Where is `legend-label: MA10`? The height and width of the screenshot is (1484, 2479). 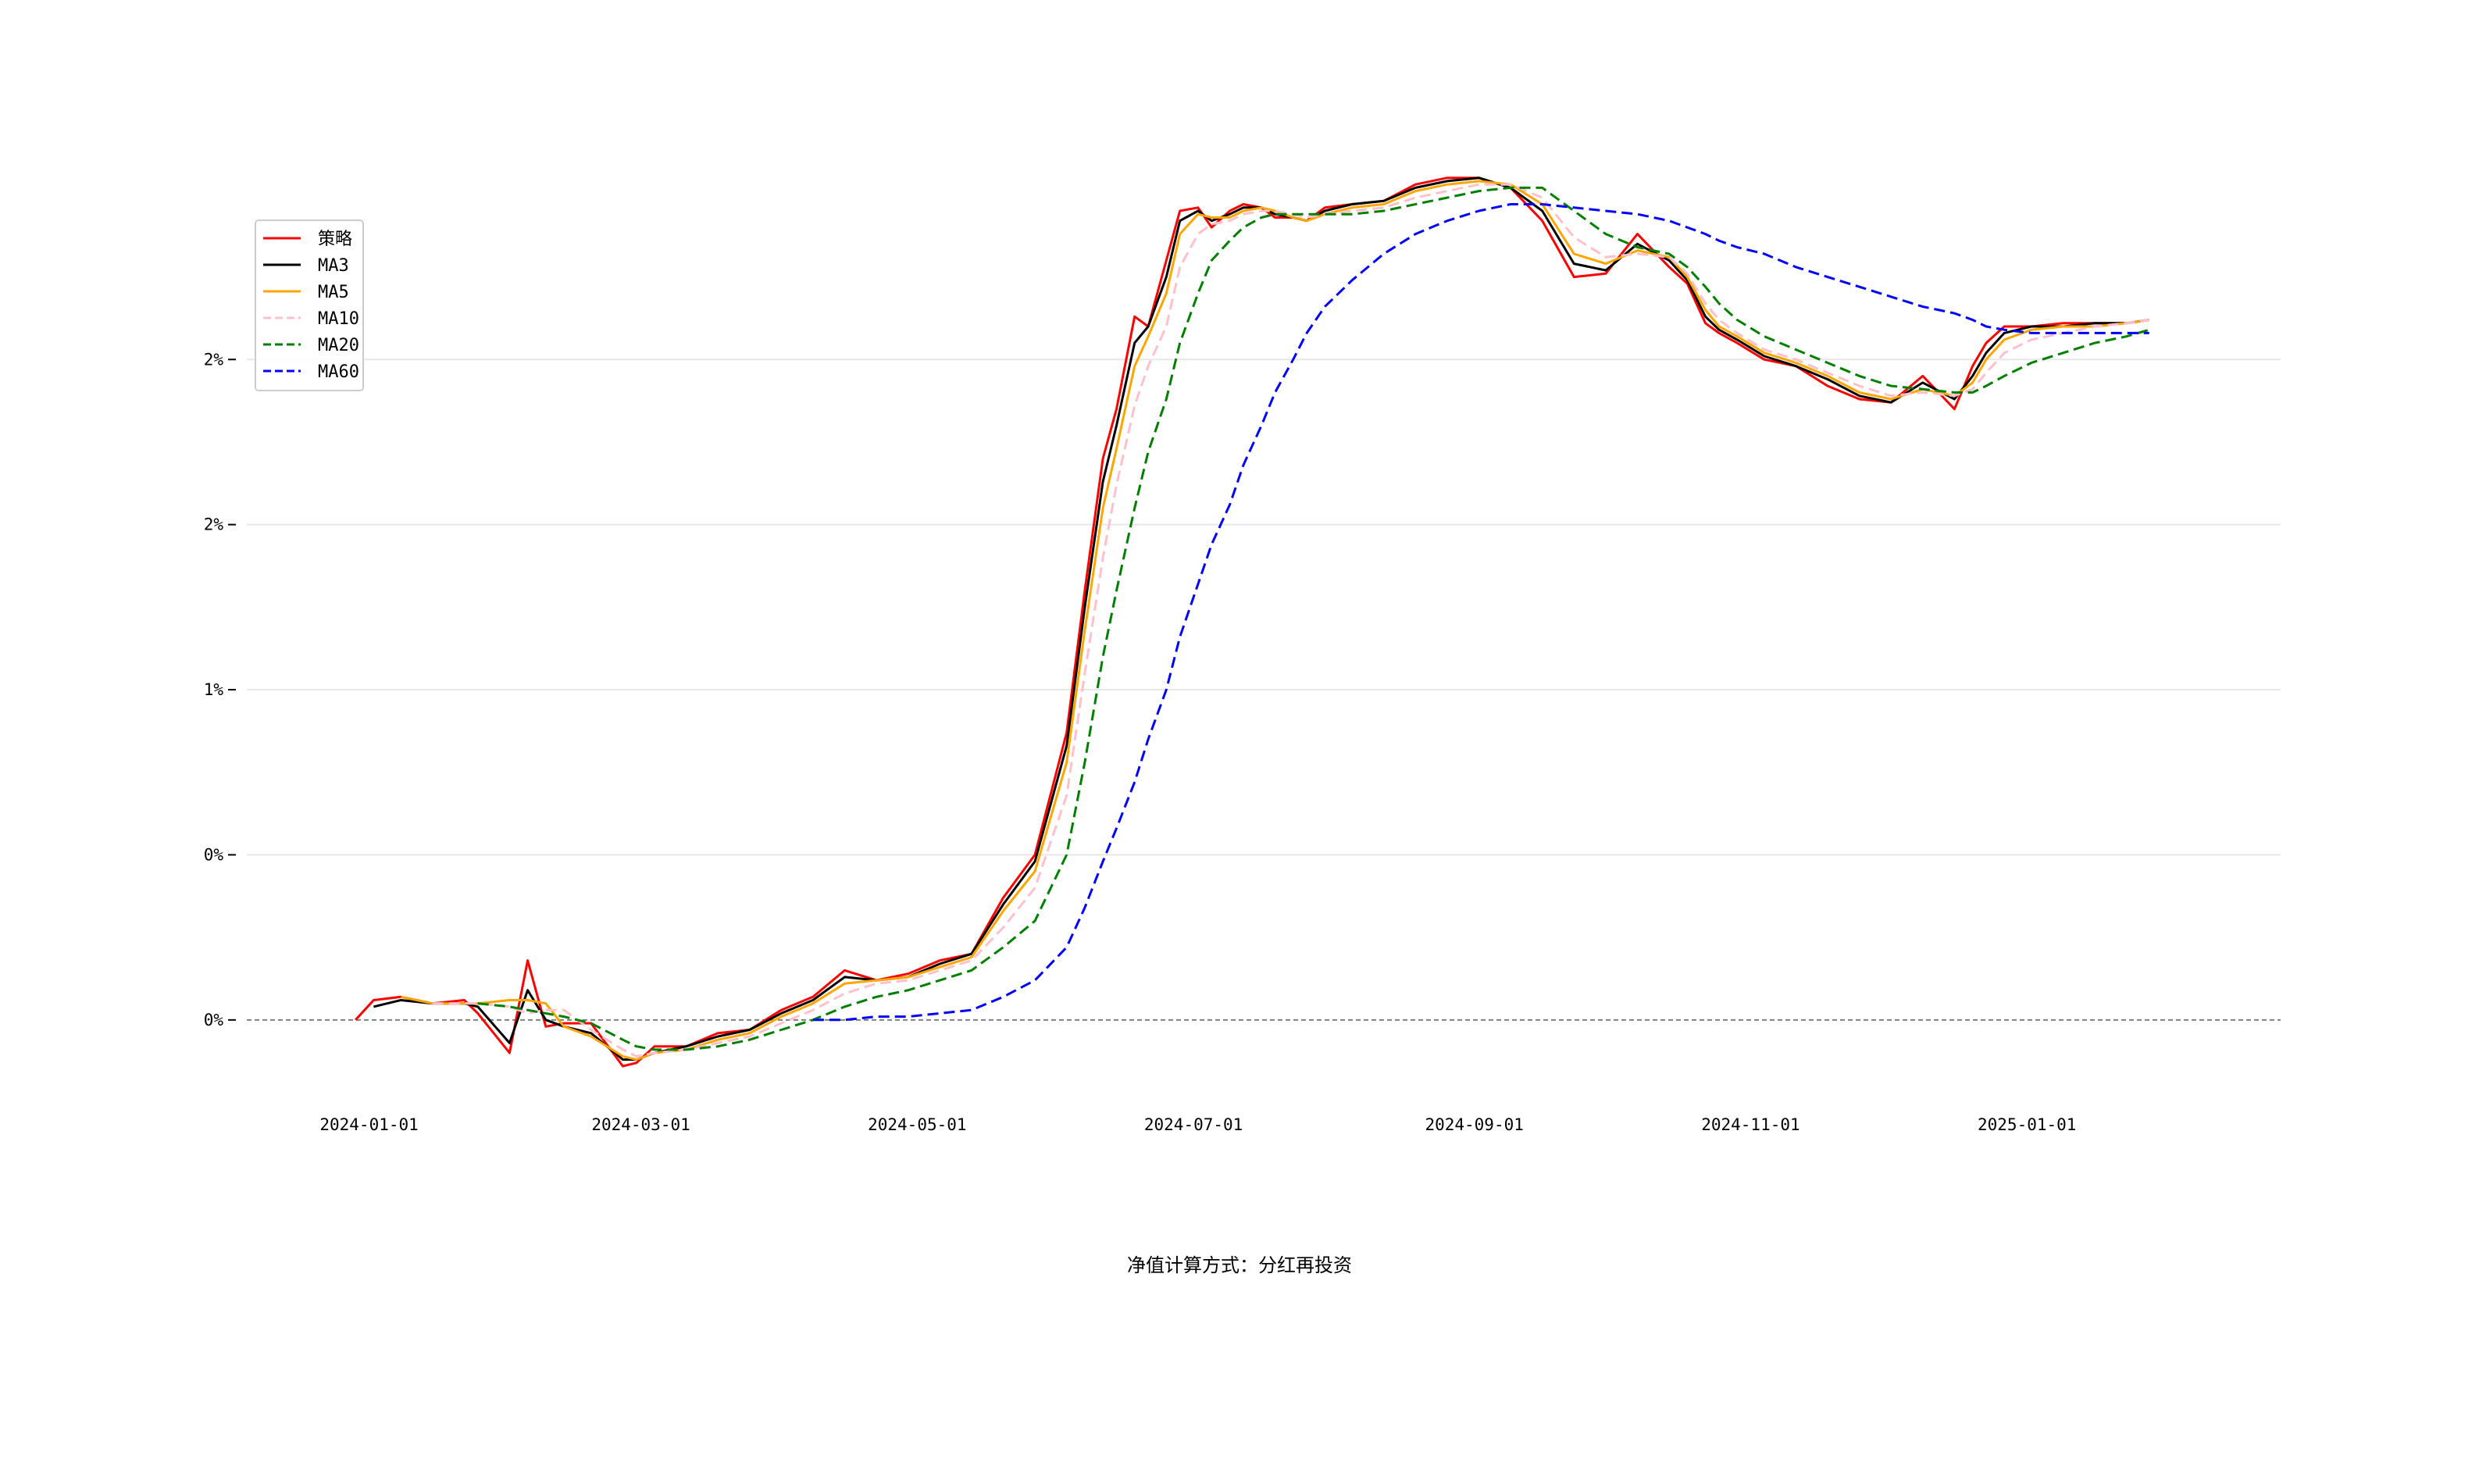 legend-label: MA10 is located at coordinates (338, 319).